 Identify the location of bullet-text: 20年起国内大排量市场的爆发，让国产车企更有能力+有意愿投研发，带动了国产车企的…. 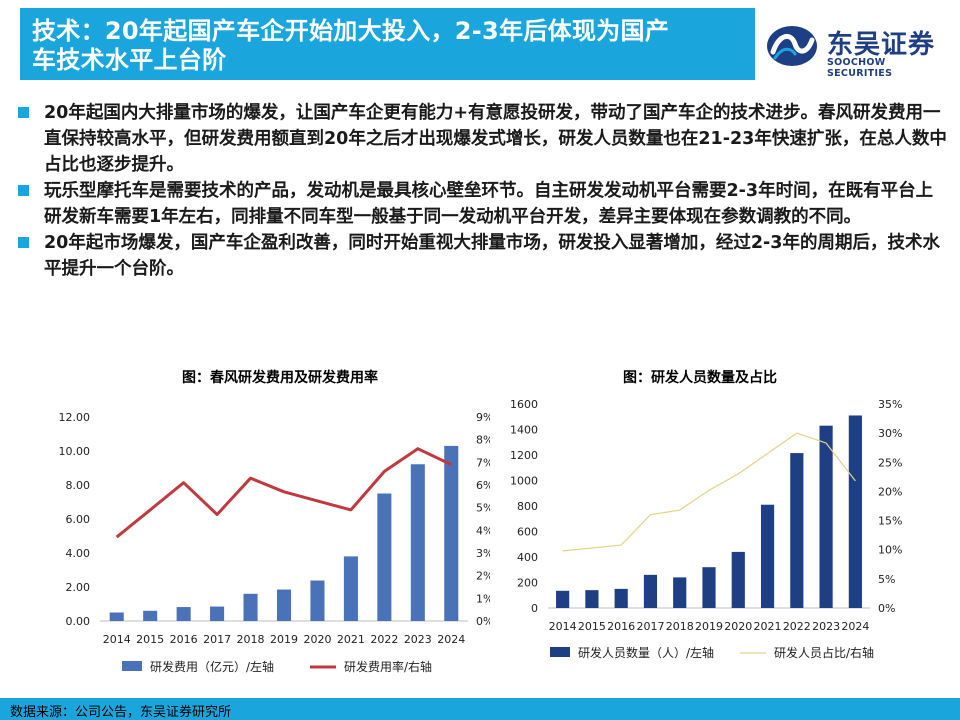
(495, 139).